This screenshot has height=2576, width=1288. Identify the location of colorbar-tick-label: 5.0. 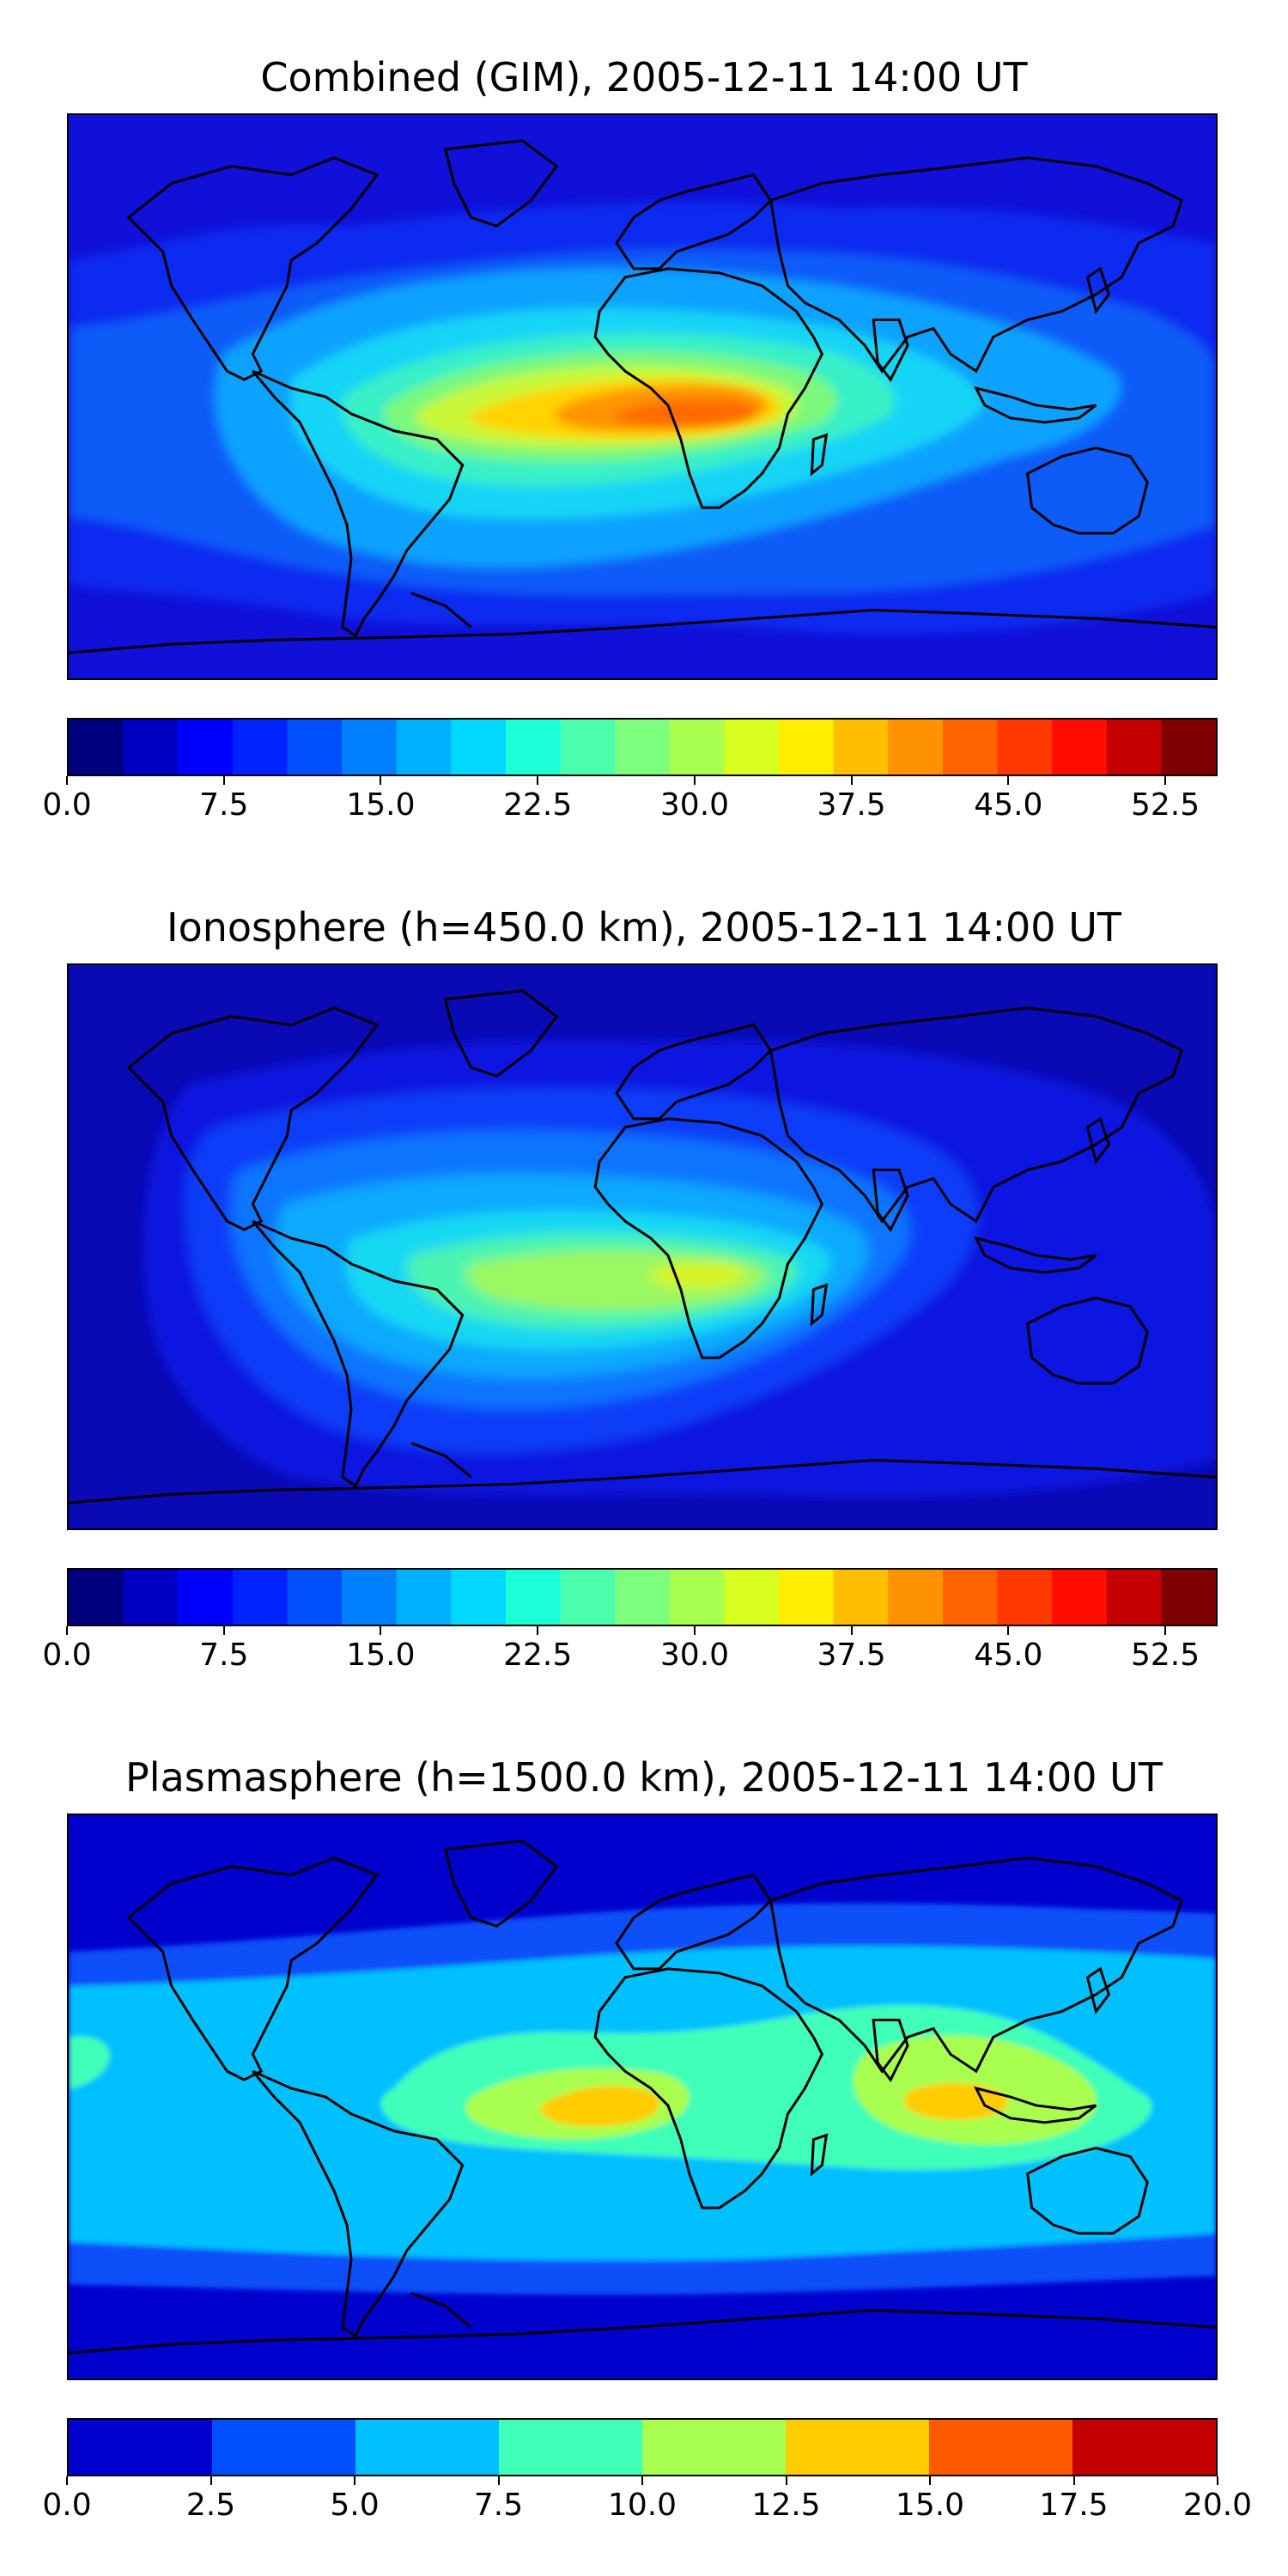
(355, 2506).